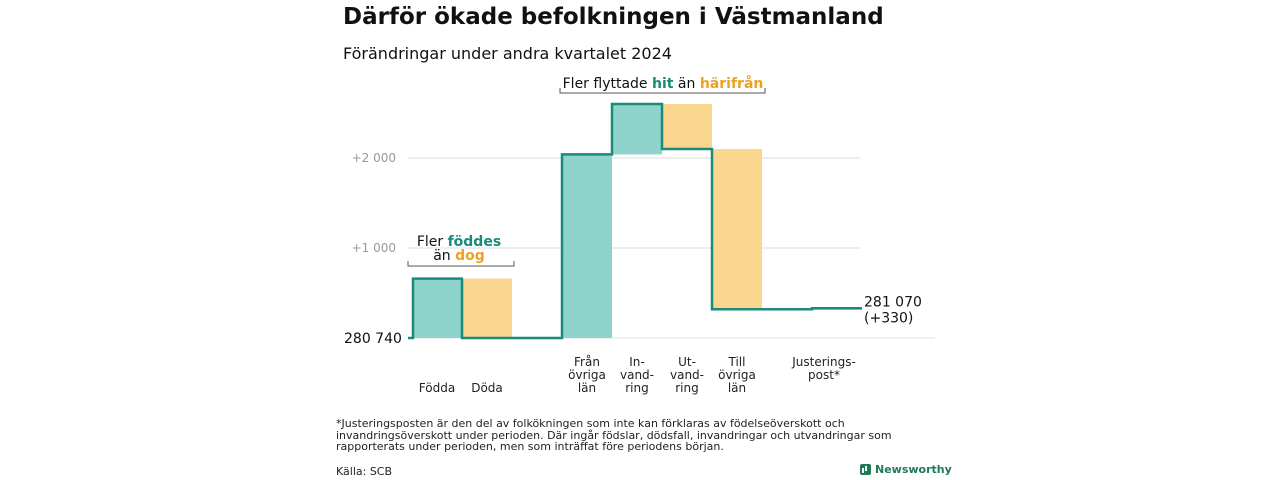 This screenshot has width=1280, height=480. Describe the element at coordinates (636, 362) in the screenshot. I see `category-label: In-` at that location.